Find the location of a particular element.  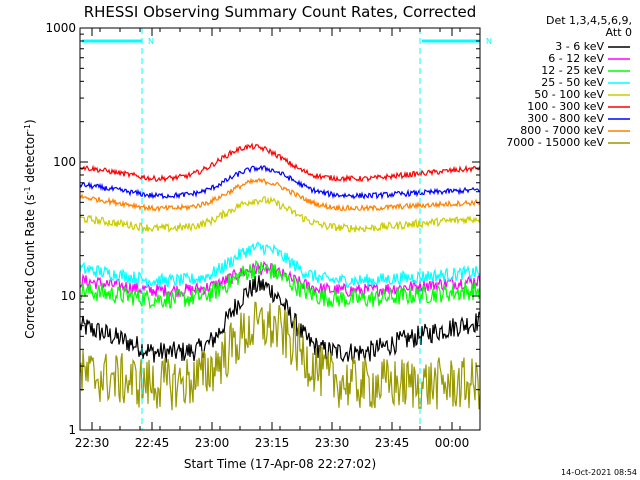

legend-label-0: 3 - 6 keV is located at coordinates (579, 46).